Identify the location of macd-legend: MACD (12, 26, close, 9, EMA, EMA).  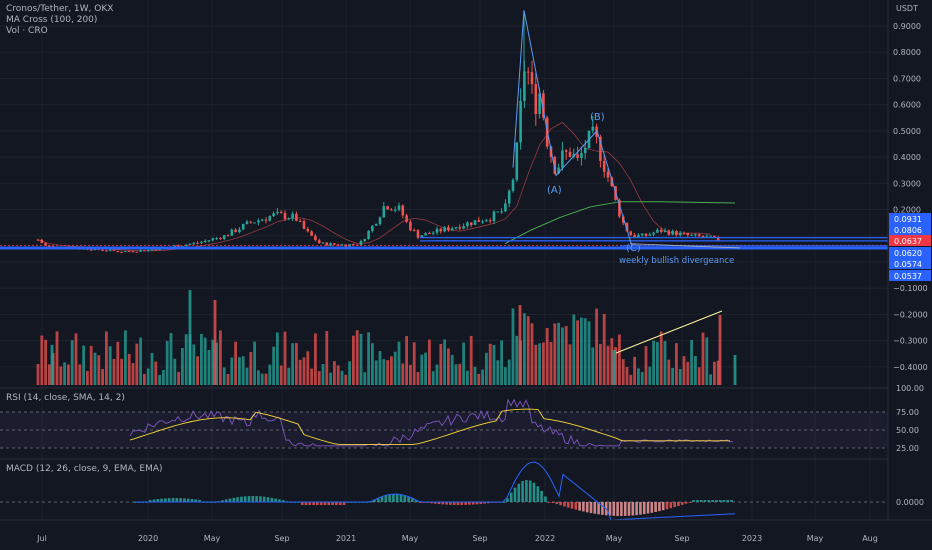
(84, 469).